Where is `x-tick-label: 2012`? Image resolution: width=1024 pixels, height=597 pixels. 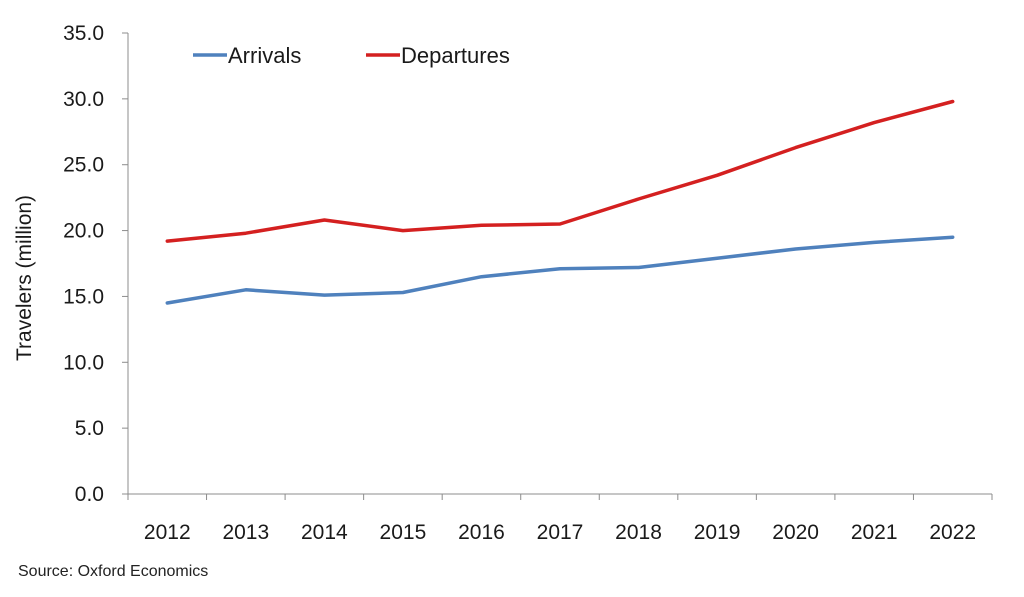 x-tick-label: 2012 is located at coordinates (167, 532).